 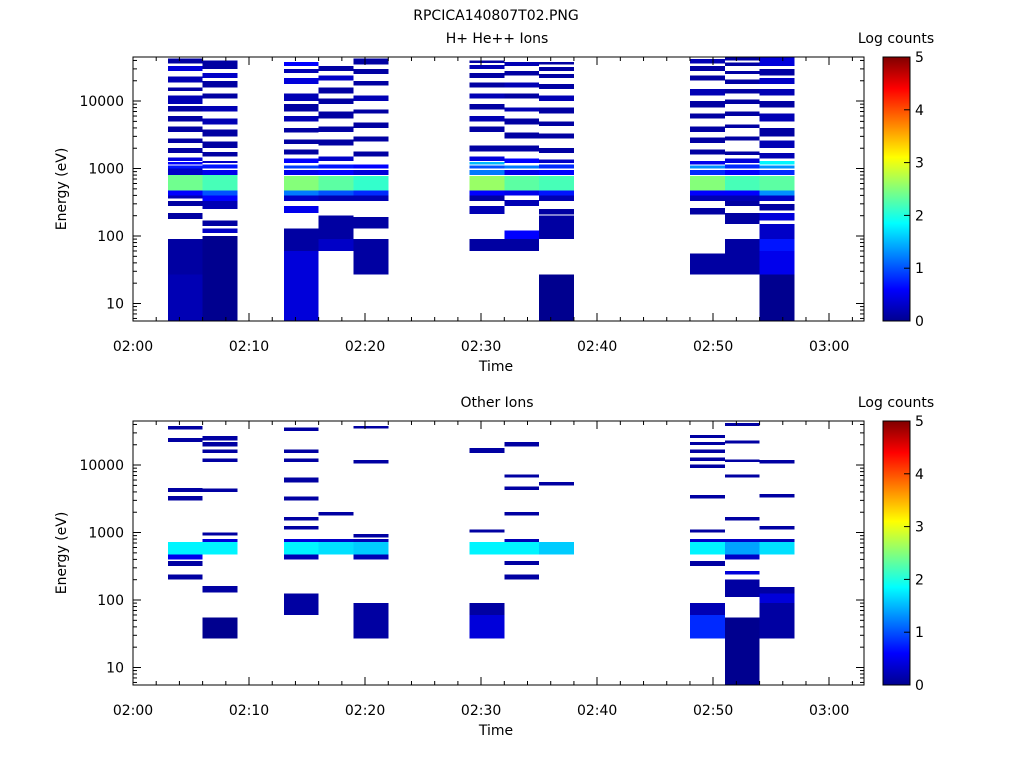 I want to click on x-tick-label: 02:50, so click(x=713, y=711).